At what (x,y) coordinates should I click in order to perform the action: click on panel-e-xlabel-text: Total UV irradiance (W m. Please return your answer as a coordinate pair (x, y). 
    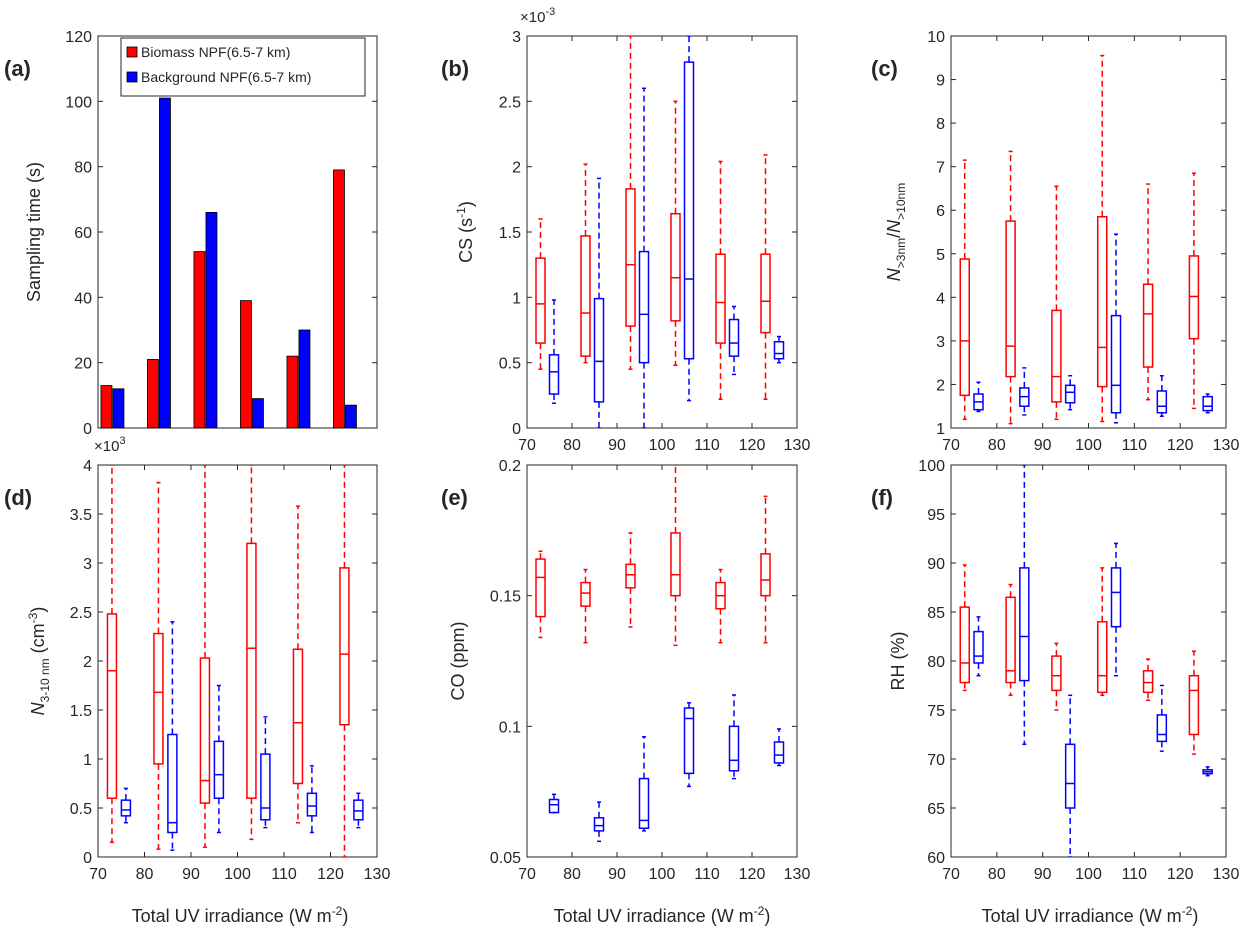
    Looking at the image, I should click on (654, 916).